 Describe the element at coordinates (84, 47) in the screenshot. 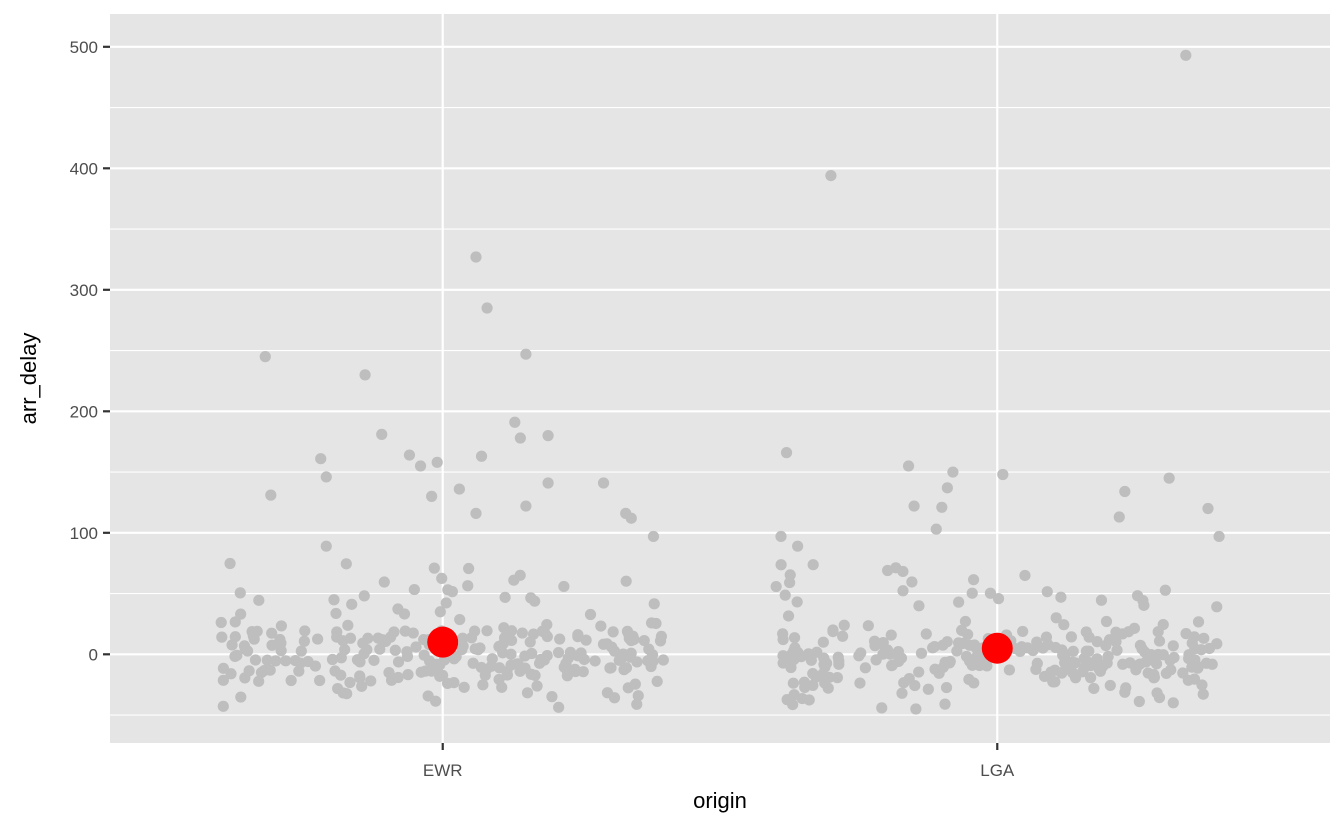

I see `y-tick-label: 500` at that location.